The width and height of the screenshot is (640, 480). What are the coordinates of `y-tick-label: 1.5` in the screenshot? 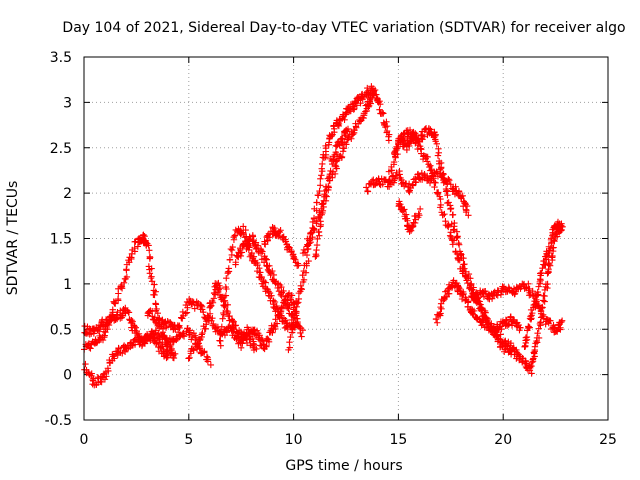 It's located at (61, 240).